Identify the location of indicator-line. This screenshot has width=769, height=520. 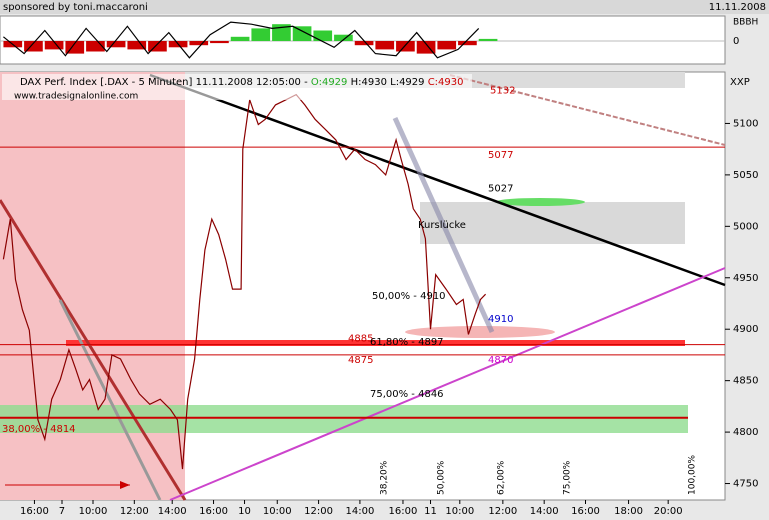
(241, 40).